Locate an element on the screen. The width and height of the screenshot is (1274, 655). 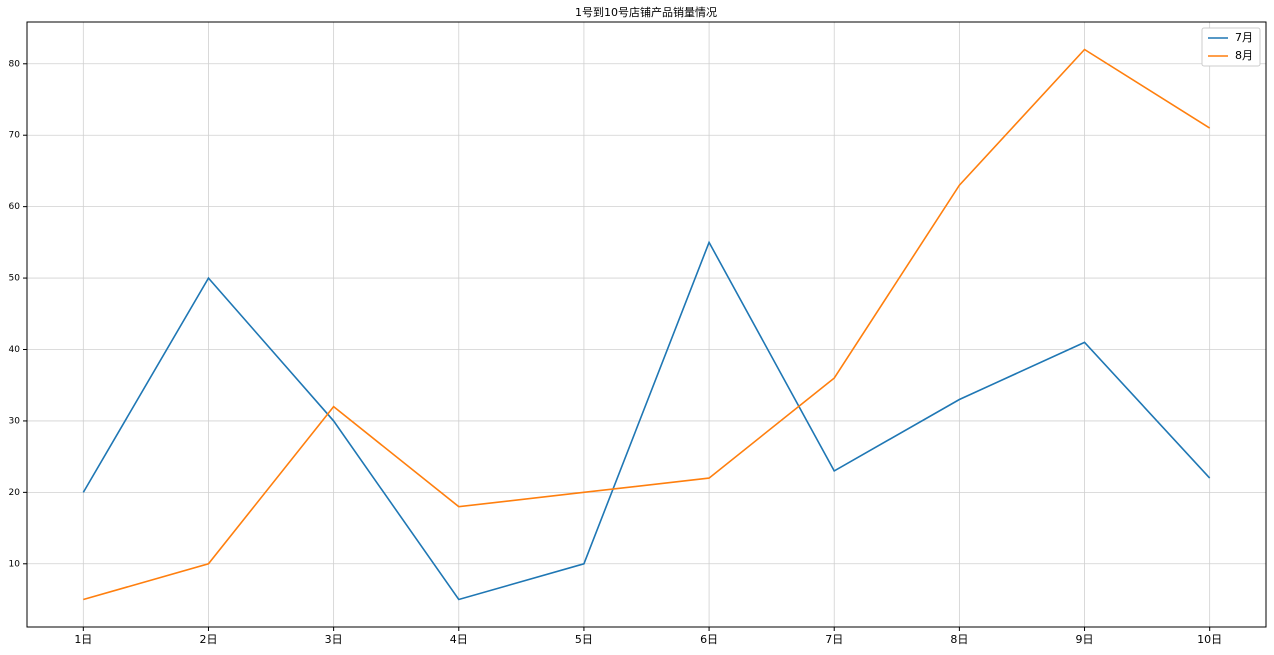
x-tick-label: 4日 is located at coordinates (459, 639).